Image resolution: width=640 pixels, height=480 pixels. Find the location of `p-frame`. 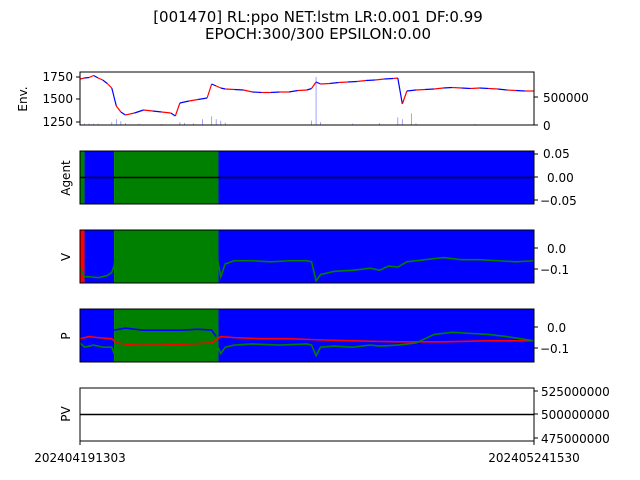

p-frame is located at coordinates (307, 335).